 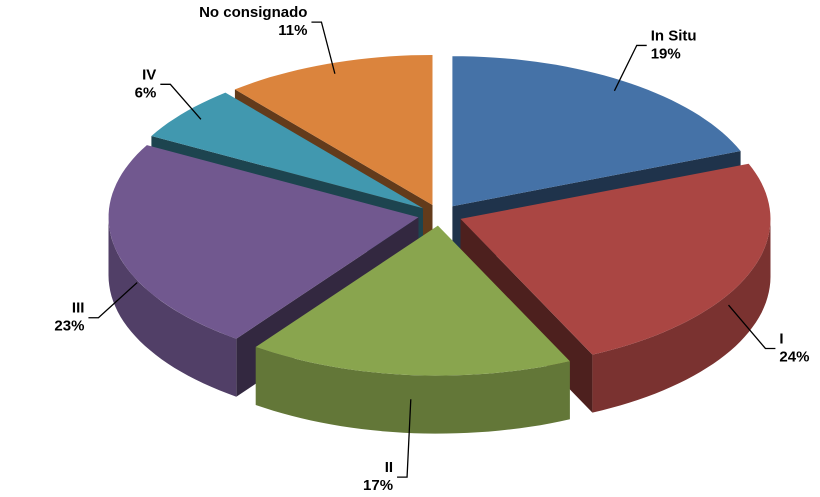 What do you see at coordinates (292, 30) in the screenshot?
I see `slice-value-label: 11%` at bounding box center [292, 30].